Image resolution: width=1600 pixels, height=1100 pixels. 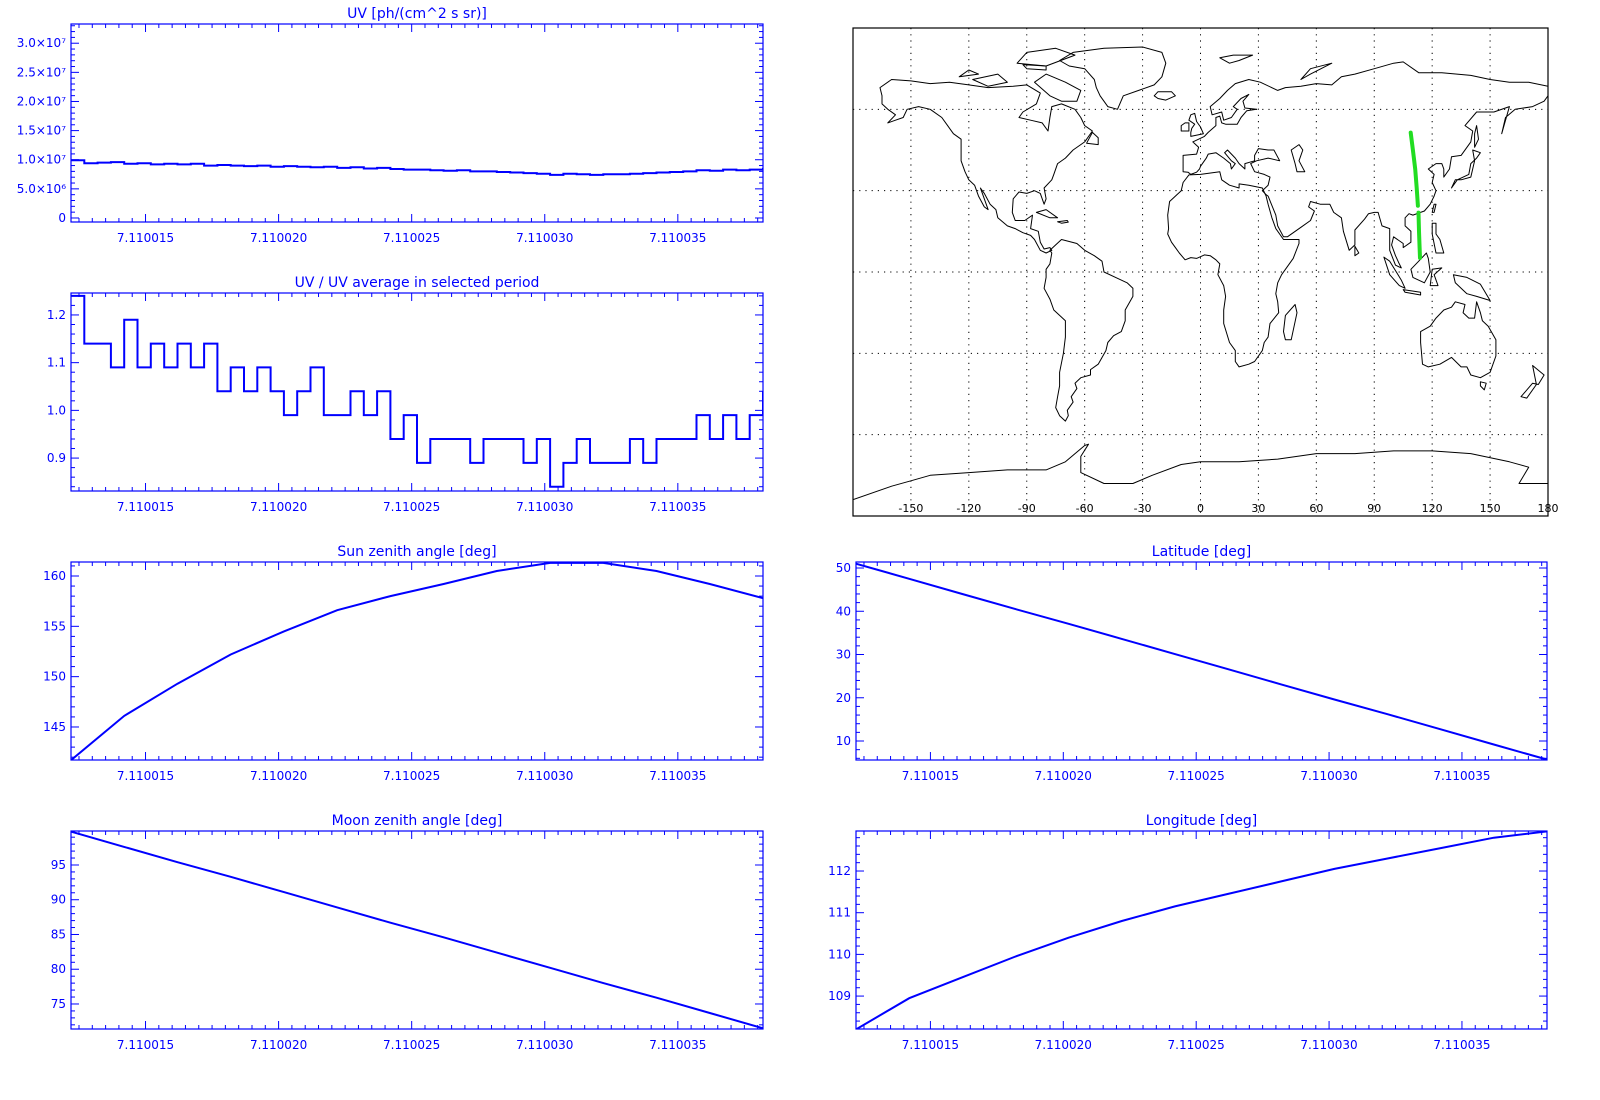 What do you see at coordinates (54, 727) in the screenshot?
I see `y-tick-label: 145` at bounding box center [54, 727].